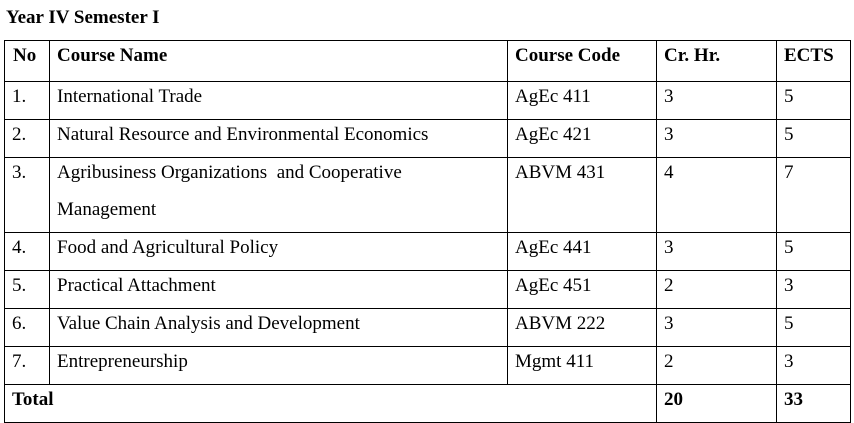  What do you see at coordinates (582, 327) in the screenshot?
I see `cell-course-code: ABVM 222` at bounding box center [582, 327].